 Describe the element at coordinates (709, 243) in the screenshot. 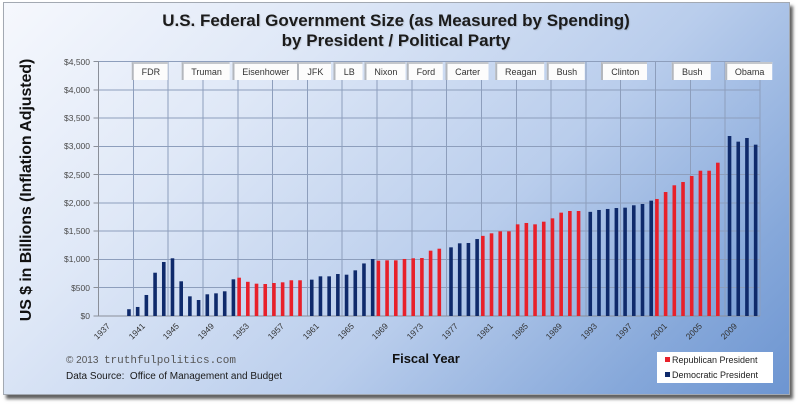

I see `bar-republican-2007` at that location.